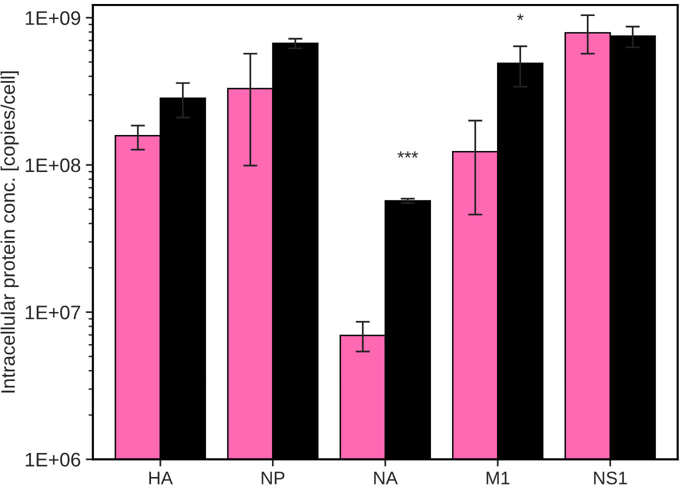  What do you see at coordinates (386, 478) in the screenshot?
I see `x-tick-label: NA` at bounding box center [386, 478].